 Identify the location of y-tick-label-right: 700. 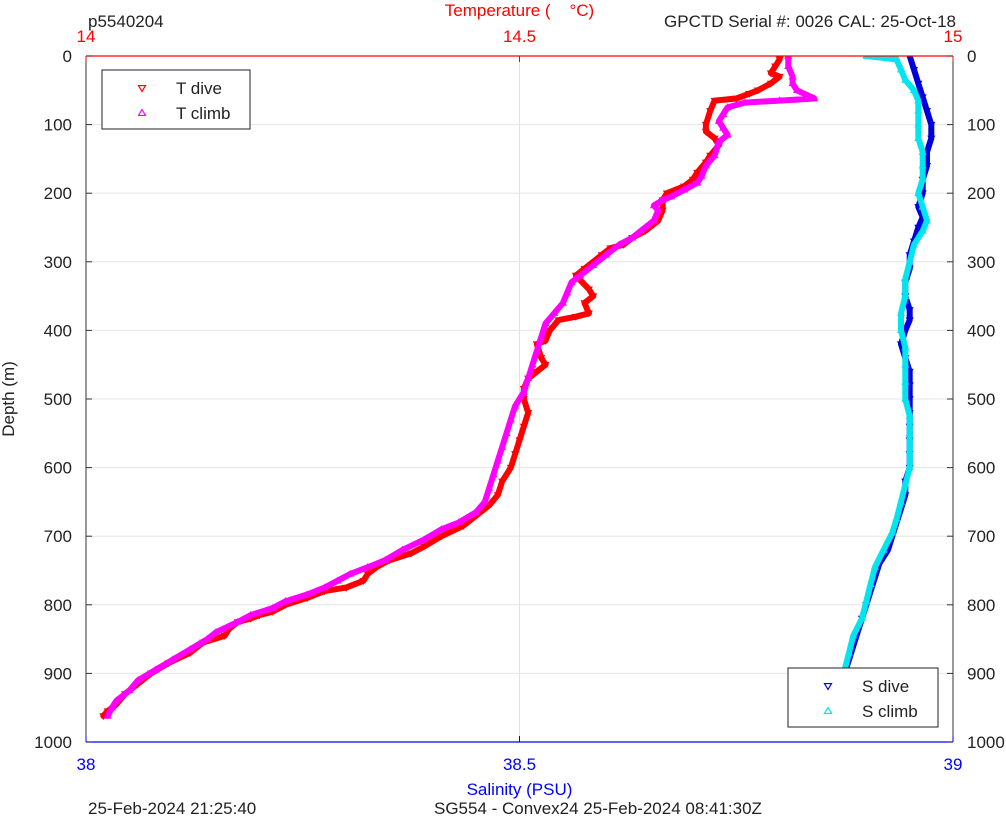
(981, 536).